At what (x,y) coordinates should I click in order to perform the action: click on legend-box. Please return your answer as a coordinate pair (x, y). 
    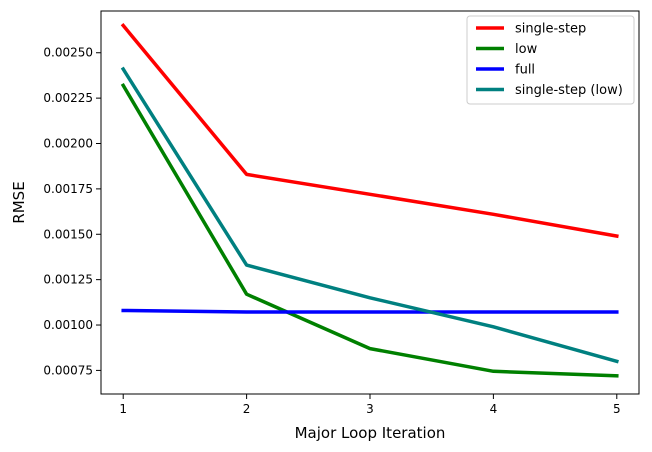
    Looking at the image, I should click on (550, 60).